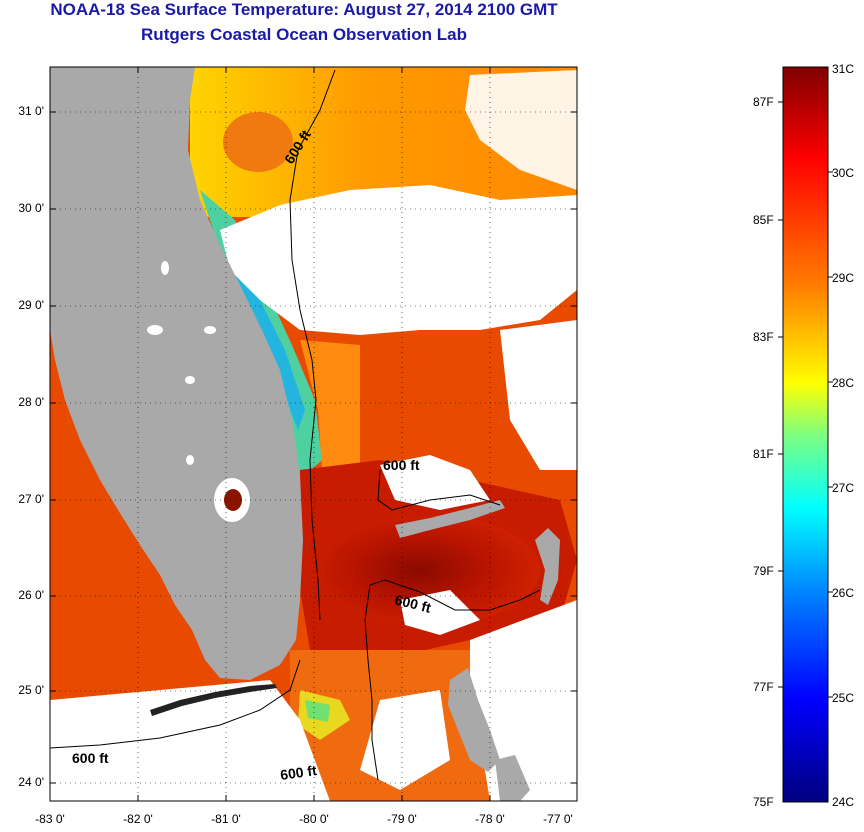 Image resolution: width=864 pixels, height=832 pixels. I want to click on abaco-island, so click(547, 566).